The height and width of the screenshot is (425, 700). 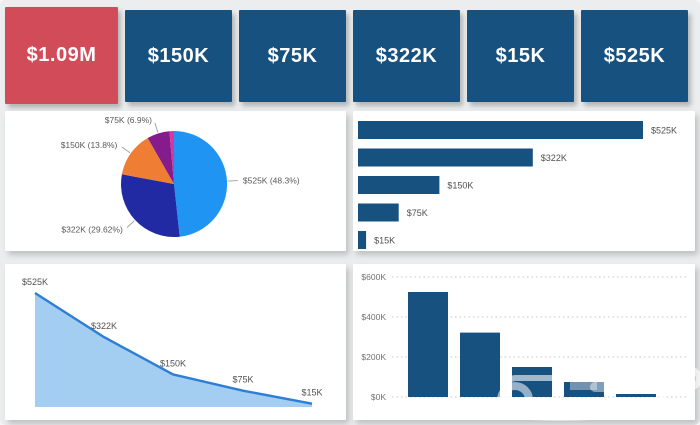 I want to click on kpi-value: $525K, so click(x=634, y=55).